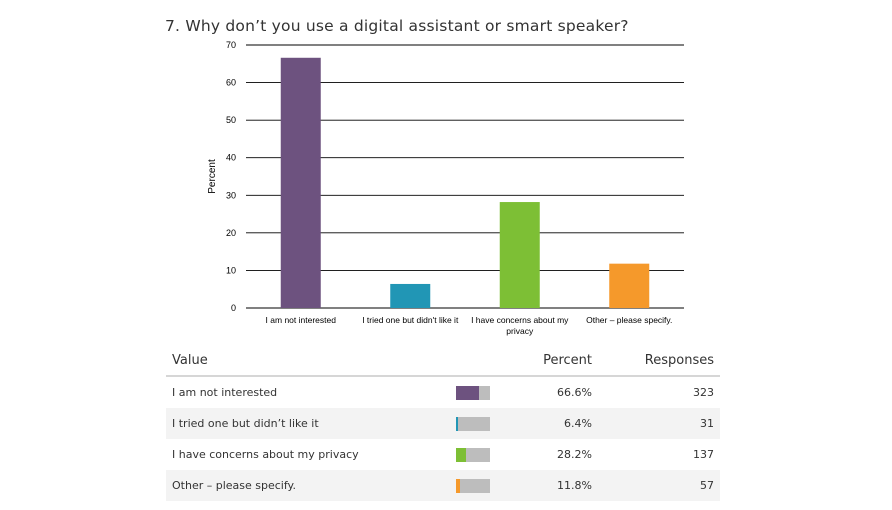 The height and width of the screenshot is (510, 892). Describe the element at coordinates (410, 320) in the screenshot. I see `x-tick-label: I tried one but didn't like it` at that location.